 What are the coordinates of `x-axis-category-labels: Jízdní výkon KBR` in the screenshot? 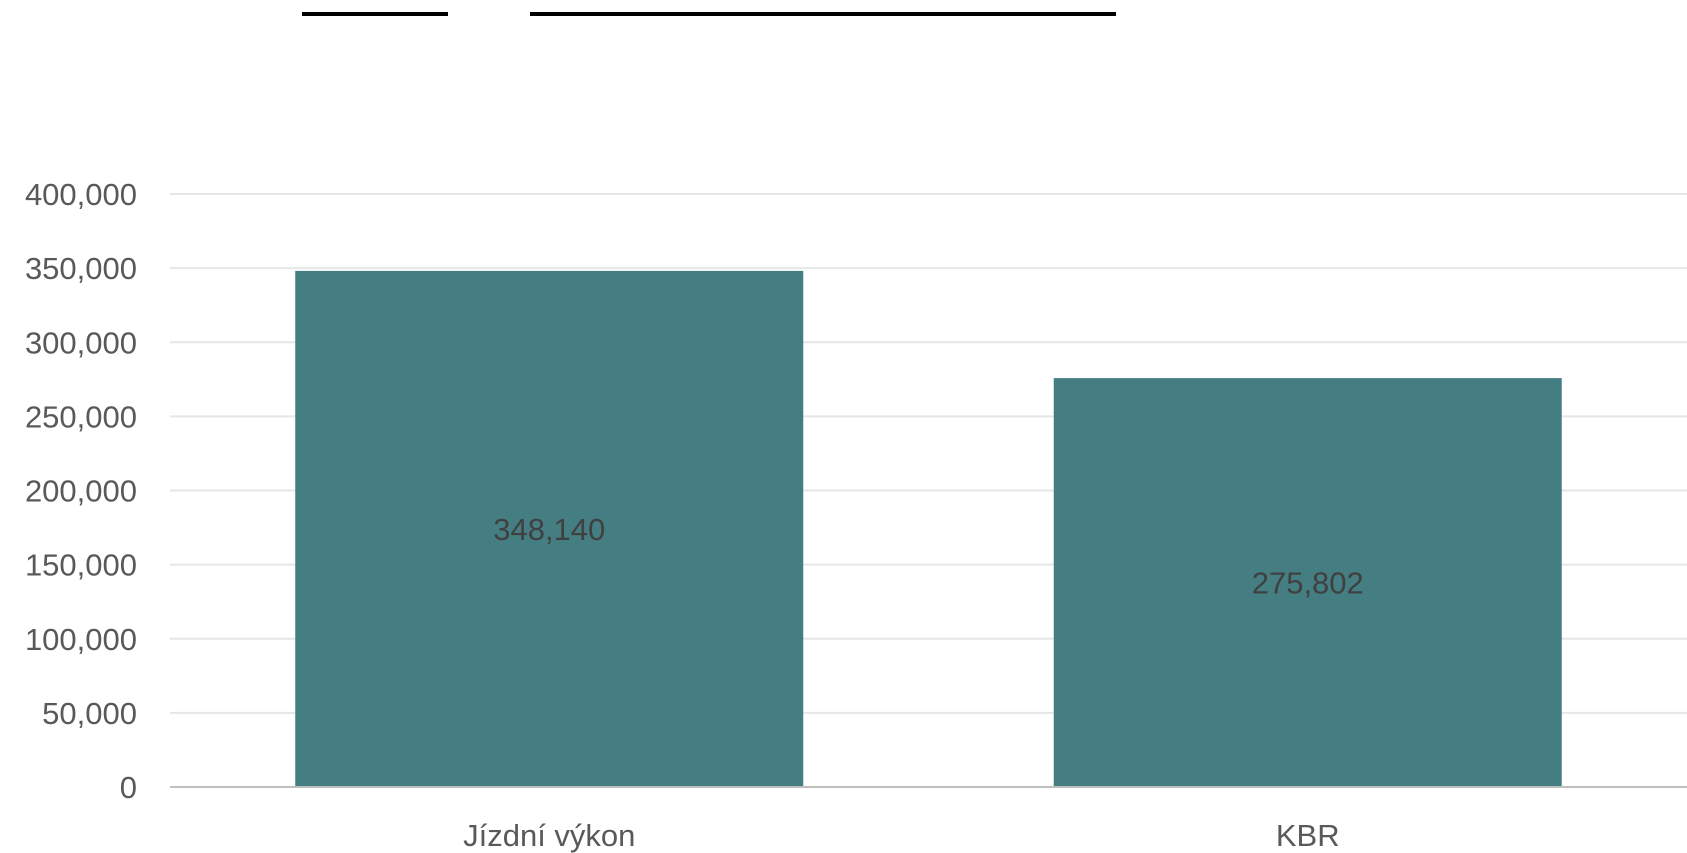 It's located at (901, 835).